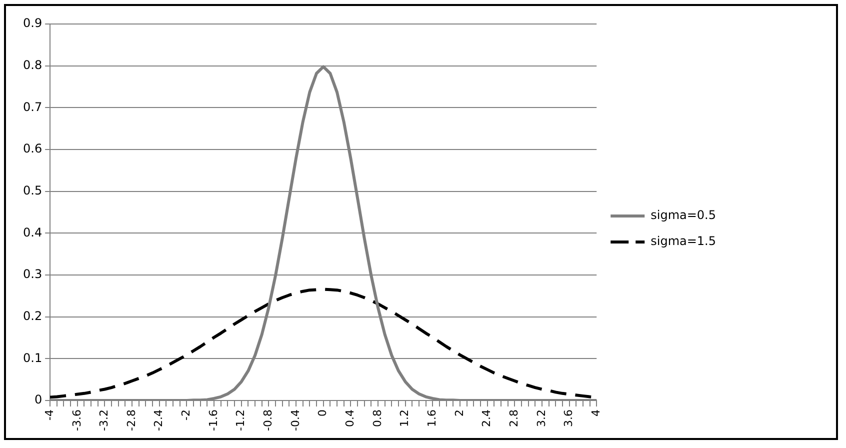  I want to click on x-tick-label: 3.2, so click(541, 419).